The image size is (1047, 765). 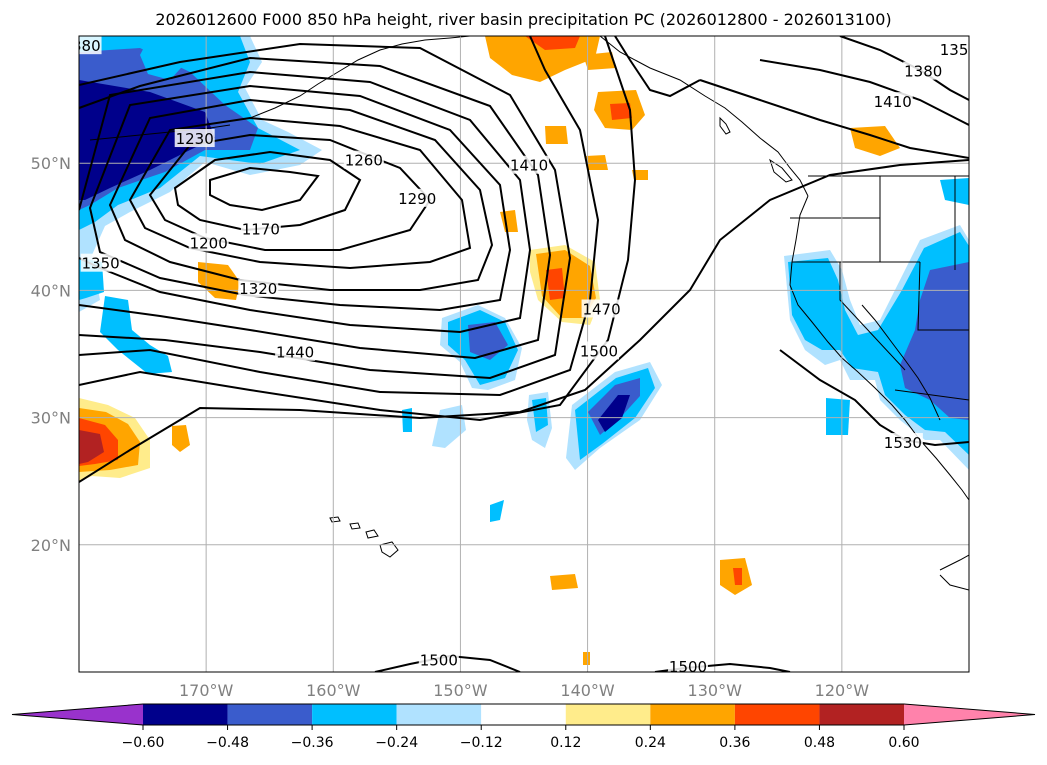 What do you see at coordinates (389, 549) in the screenshot?
I see `hawaii-island` at bounding box center [389, 549].